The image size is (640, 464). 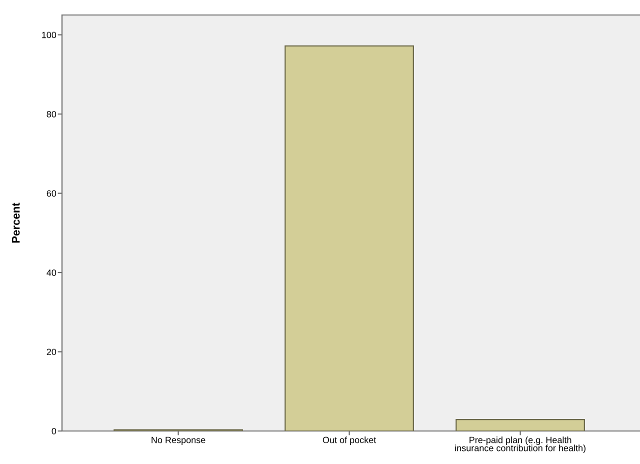 I want to click on x-tick-label: Out of pocket, so click(x=349, y=440).